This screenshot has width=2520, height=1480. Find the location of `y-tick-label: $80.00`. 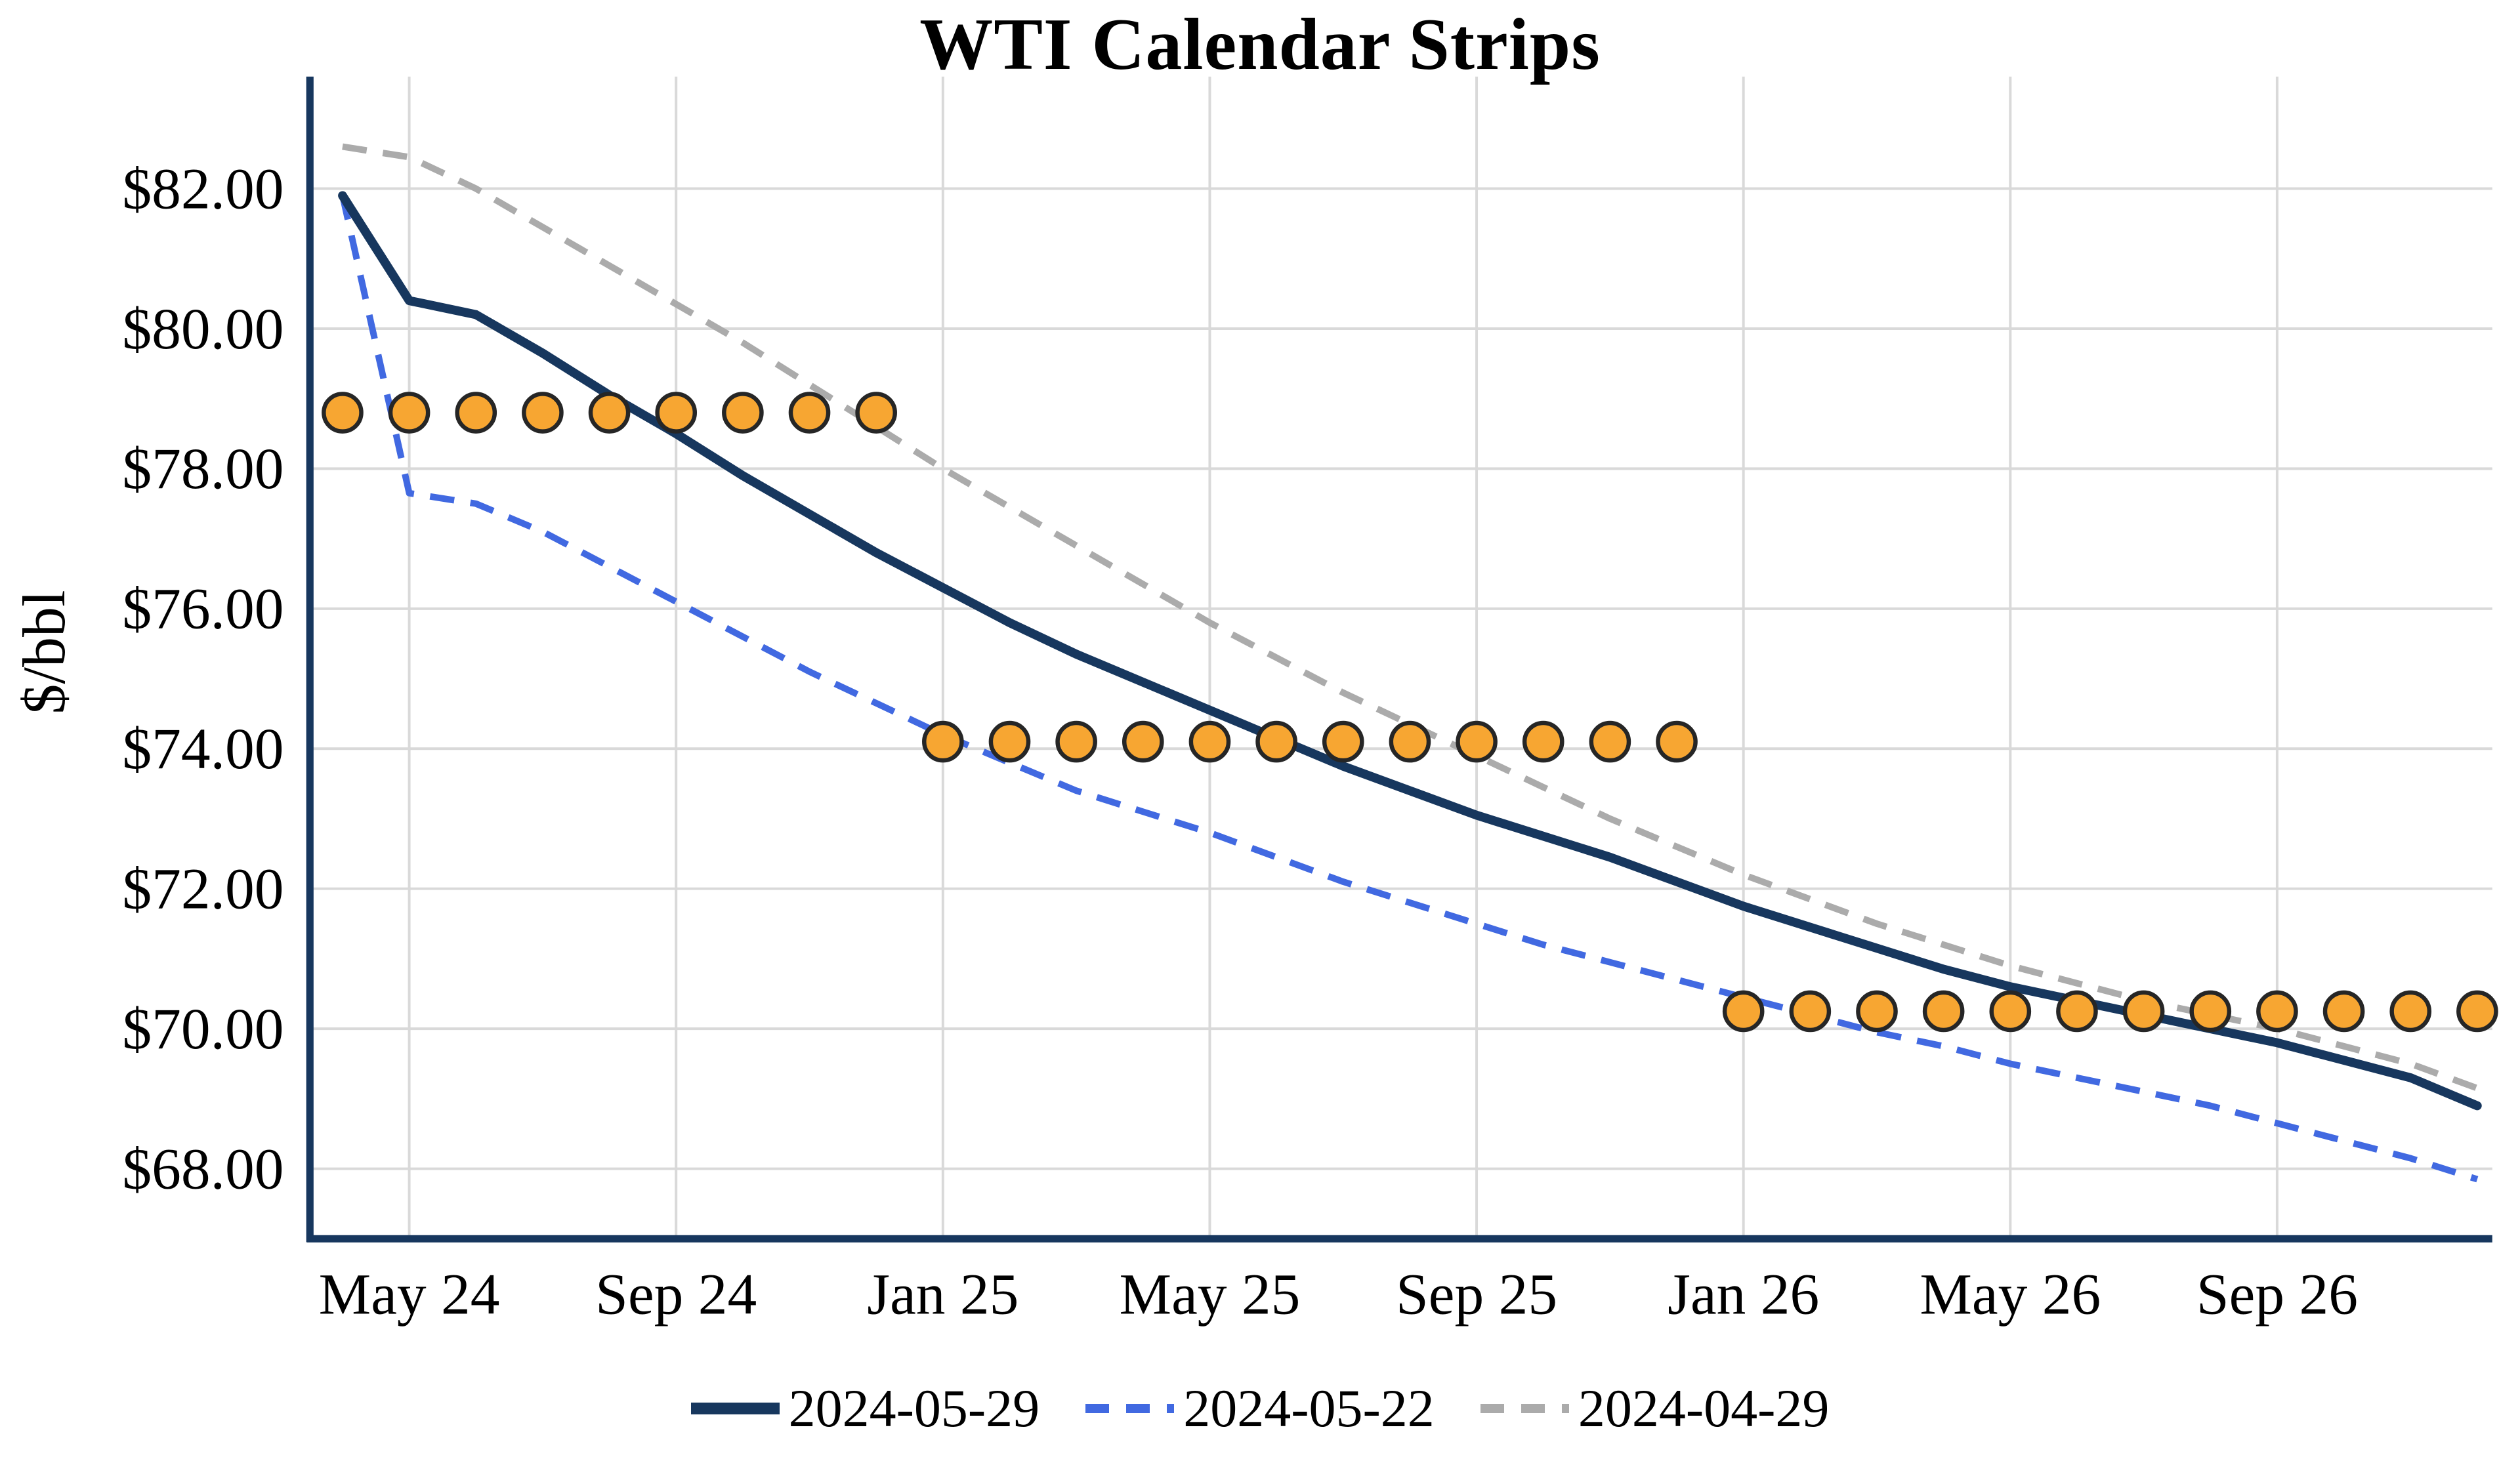

y-tick-label: $80.00 is located at coordinates (203, 329).